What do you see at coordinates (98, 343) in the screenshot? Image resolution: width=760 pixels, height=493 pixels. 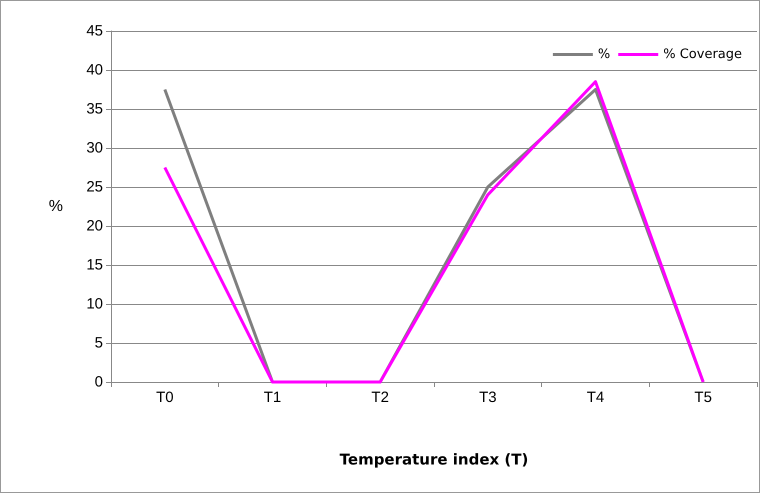 I see `y-tick-label: 5` at bounding box center [98, 343].